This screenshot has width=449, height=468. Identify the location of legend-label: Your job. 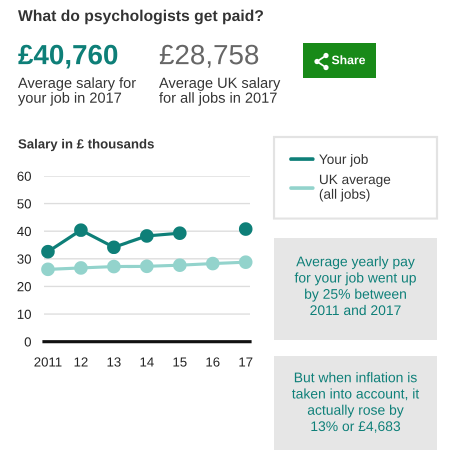
(343, 160).